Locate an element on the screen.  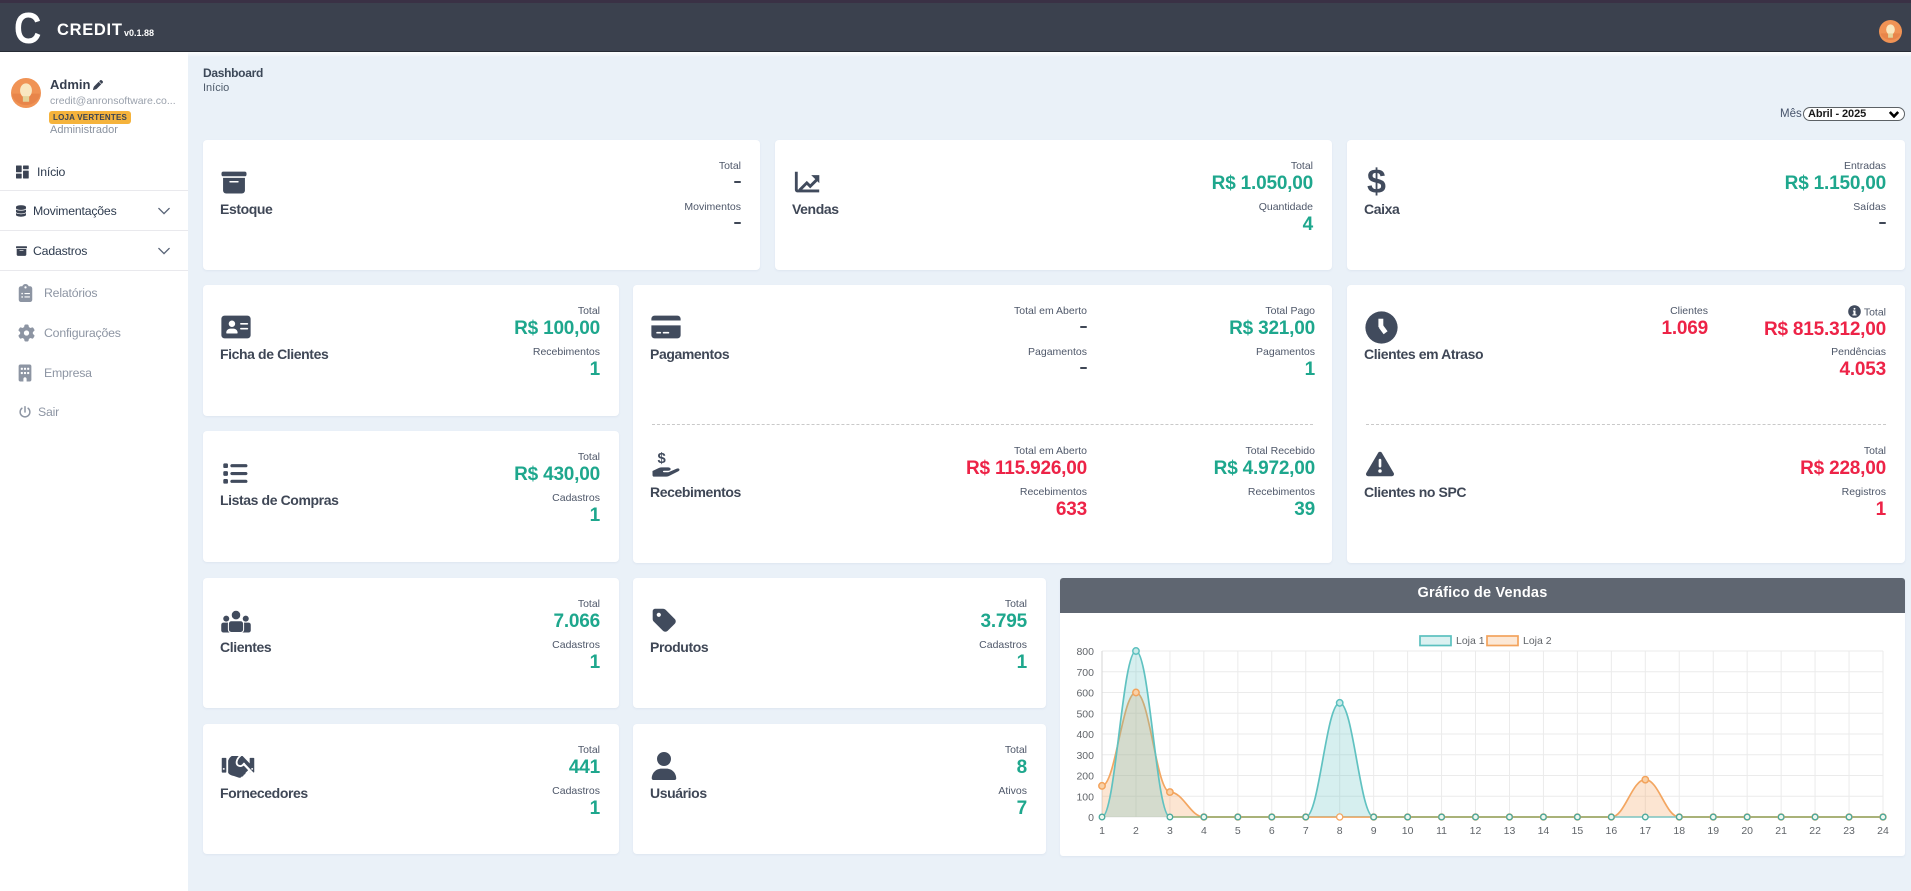
svg-text: 8 is located at coordinates (1340, 831).